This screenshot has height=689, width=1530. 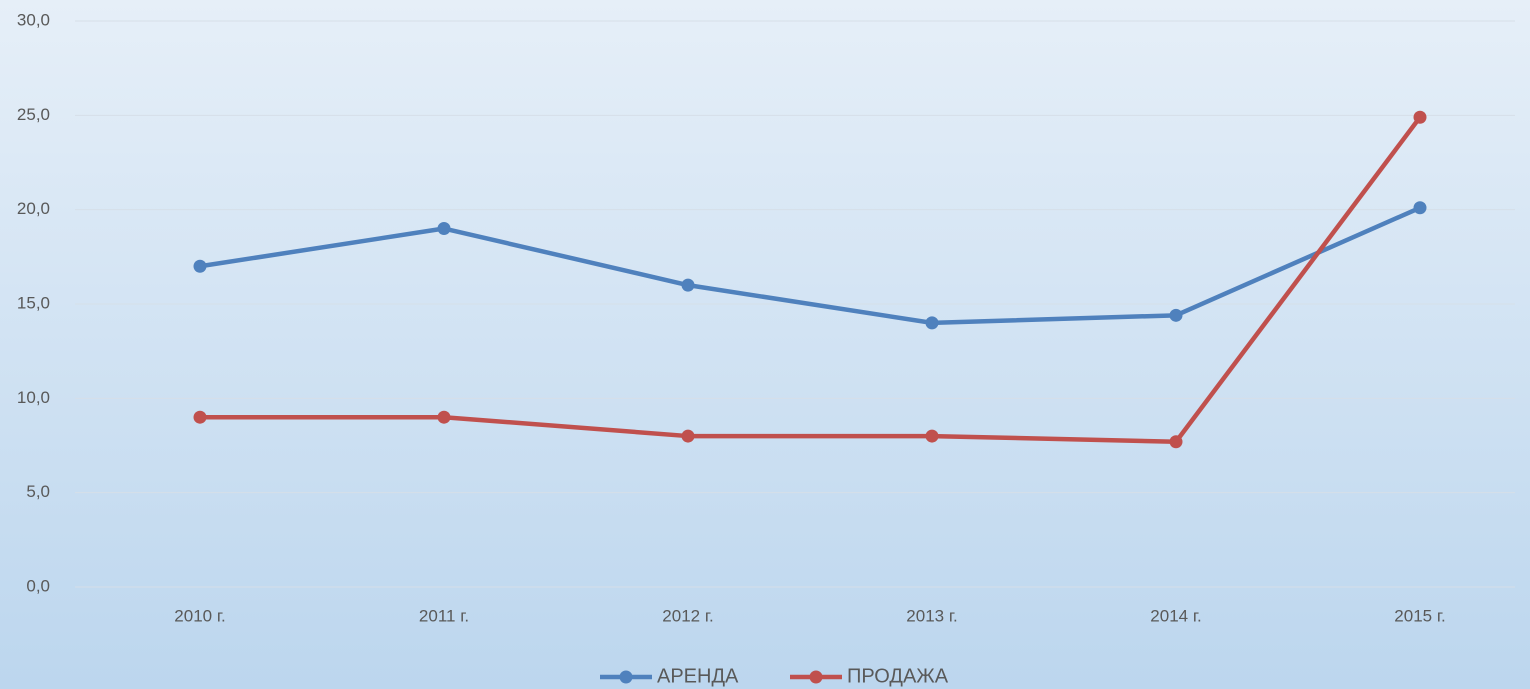 I want to click on y-tick-label: 20,0, so click(x=33, y=208).